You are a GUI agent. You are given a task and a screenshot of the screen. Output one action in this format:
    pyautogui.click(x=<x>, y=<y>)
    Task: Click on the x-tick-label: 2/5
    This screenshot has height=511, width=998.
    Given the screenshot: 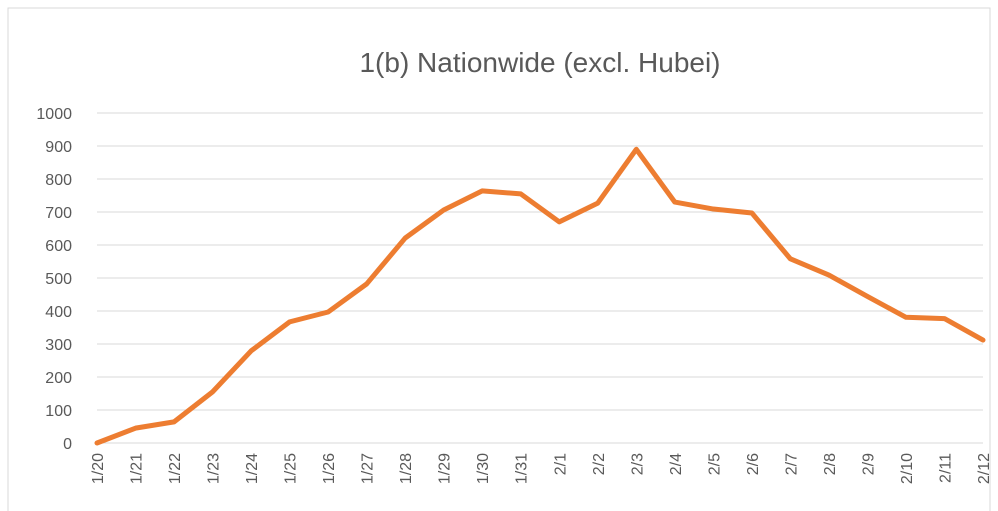 What is the action you would take?
    pyautogui.click(x=714, y=464)
    